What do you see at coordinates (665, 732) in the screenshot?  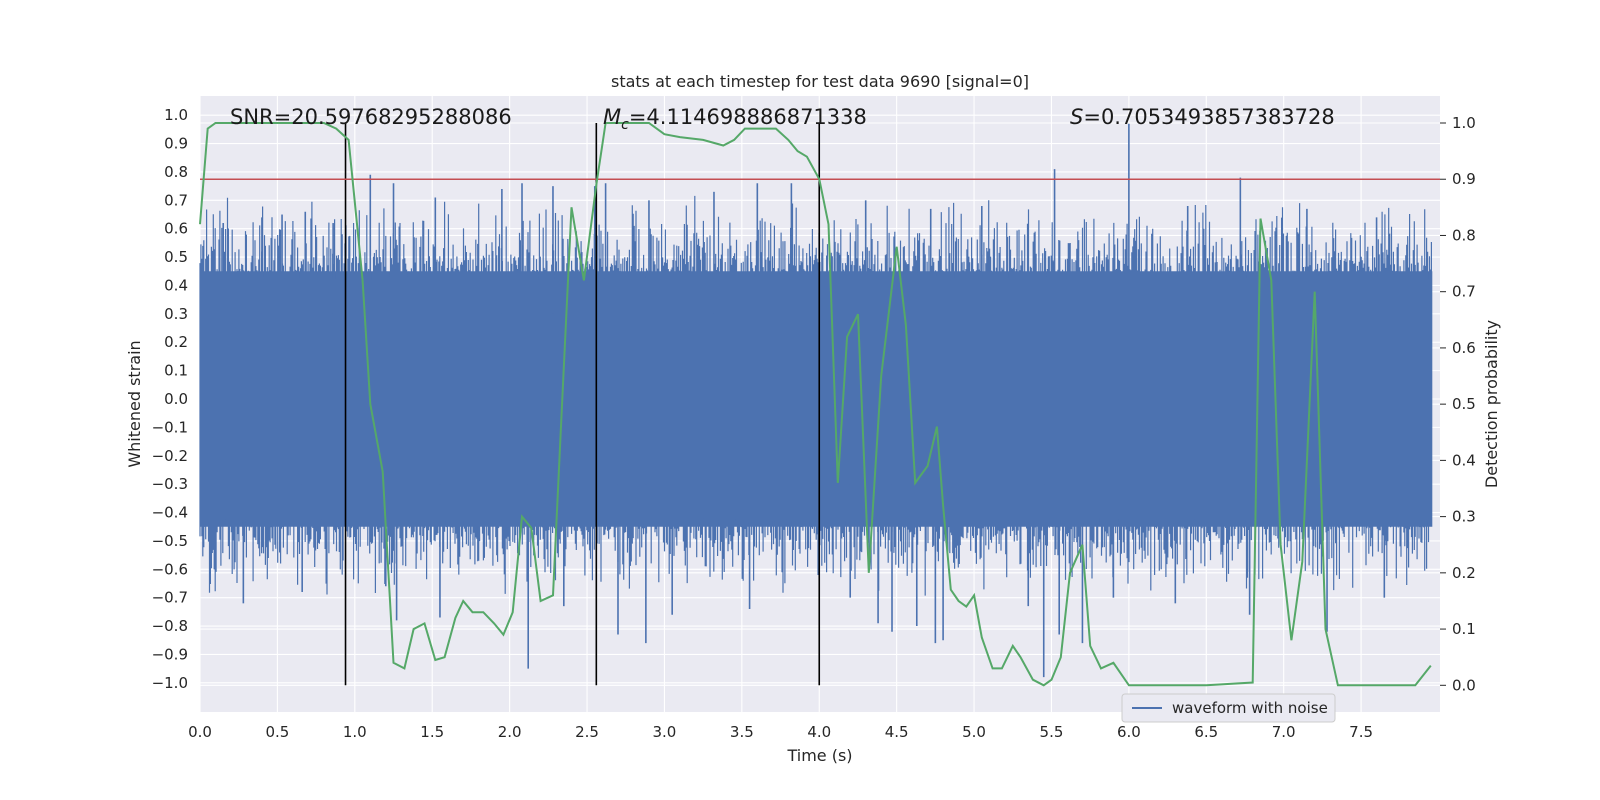 I see `x-tick-label: 3.0` at bounding box center [665, 732].